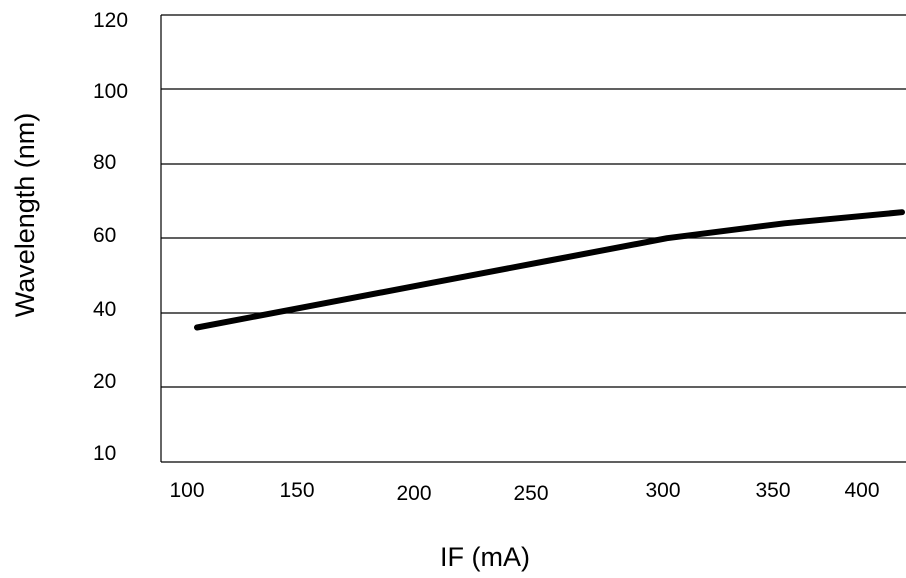 Image resolution: width=906 pixels, height=578 pixels. Describe the element at coordinates (772, 490) in the screenshot. I see `x-tick-350: 350` at that location.